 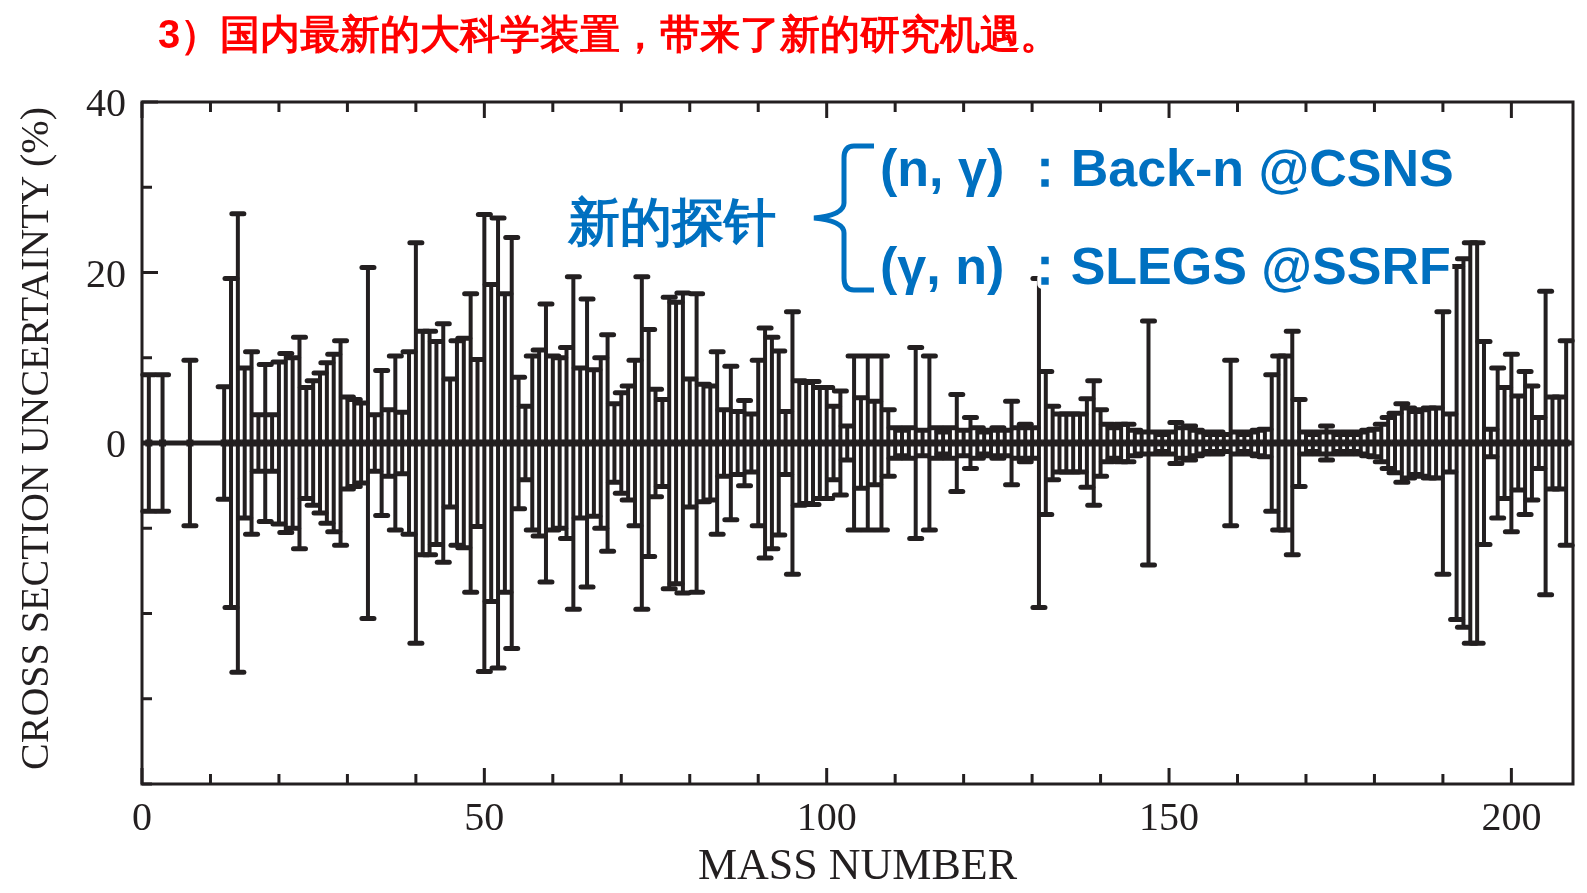 I want to click on x-tick-label: 150, so click(x=1169, y=816).